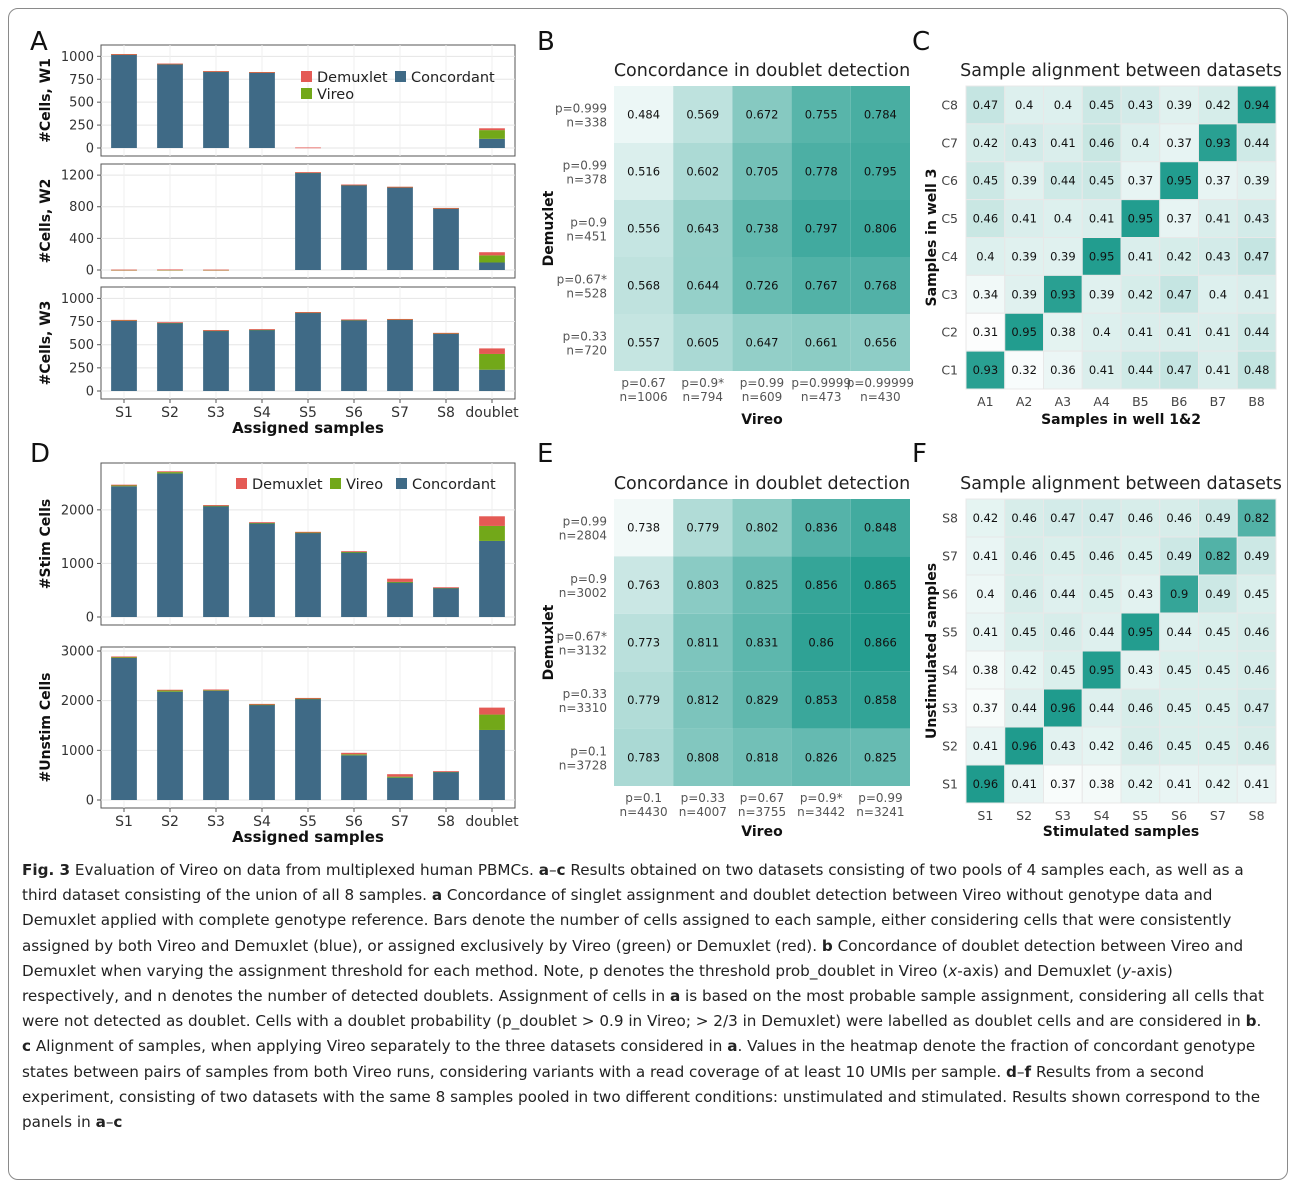 The height and width of the screenshot is (1189, 1295). I want to click on cell-value: 0.37, so click(1141, 181).